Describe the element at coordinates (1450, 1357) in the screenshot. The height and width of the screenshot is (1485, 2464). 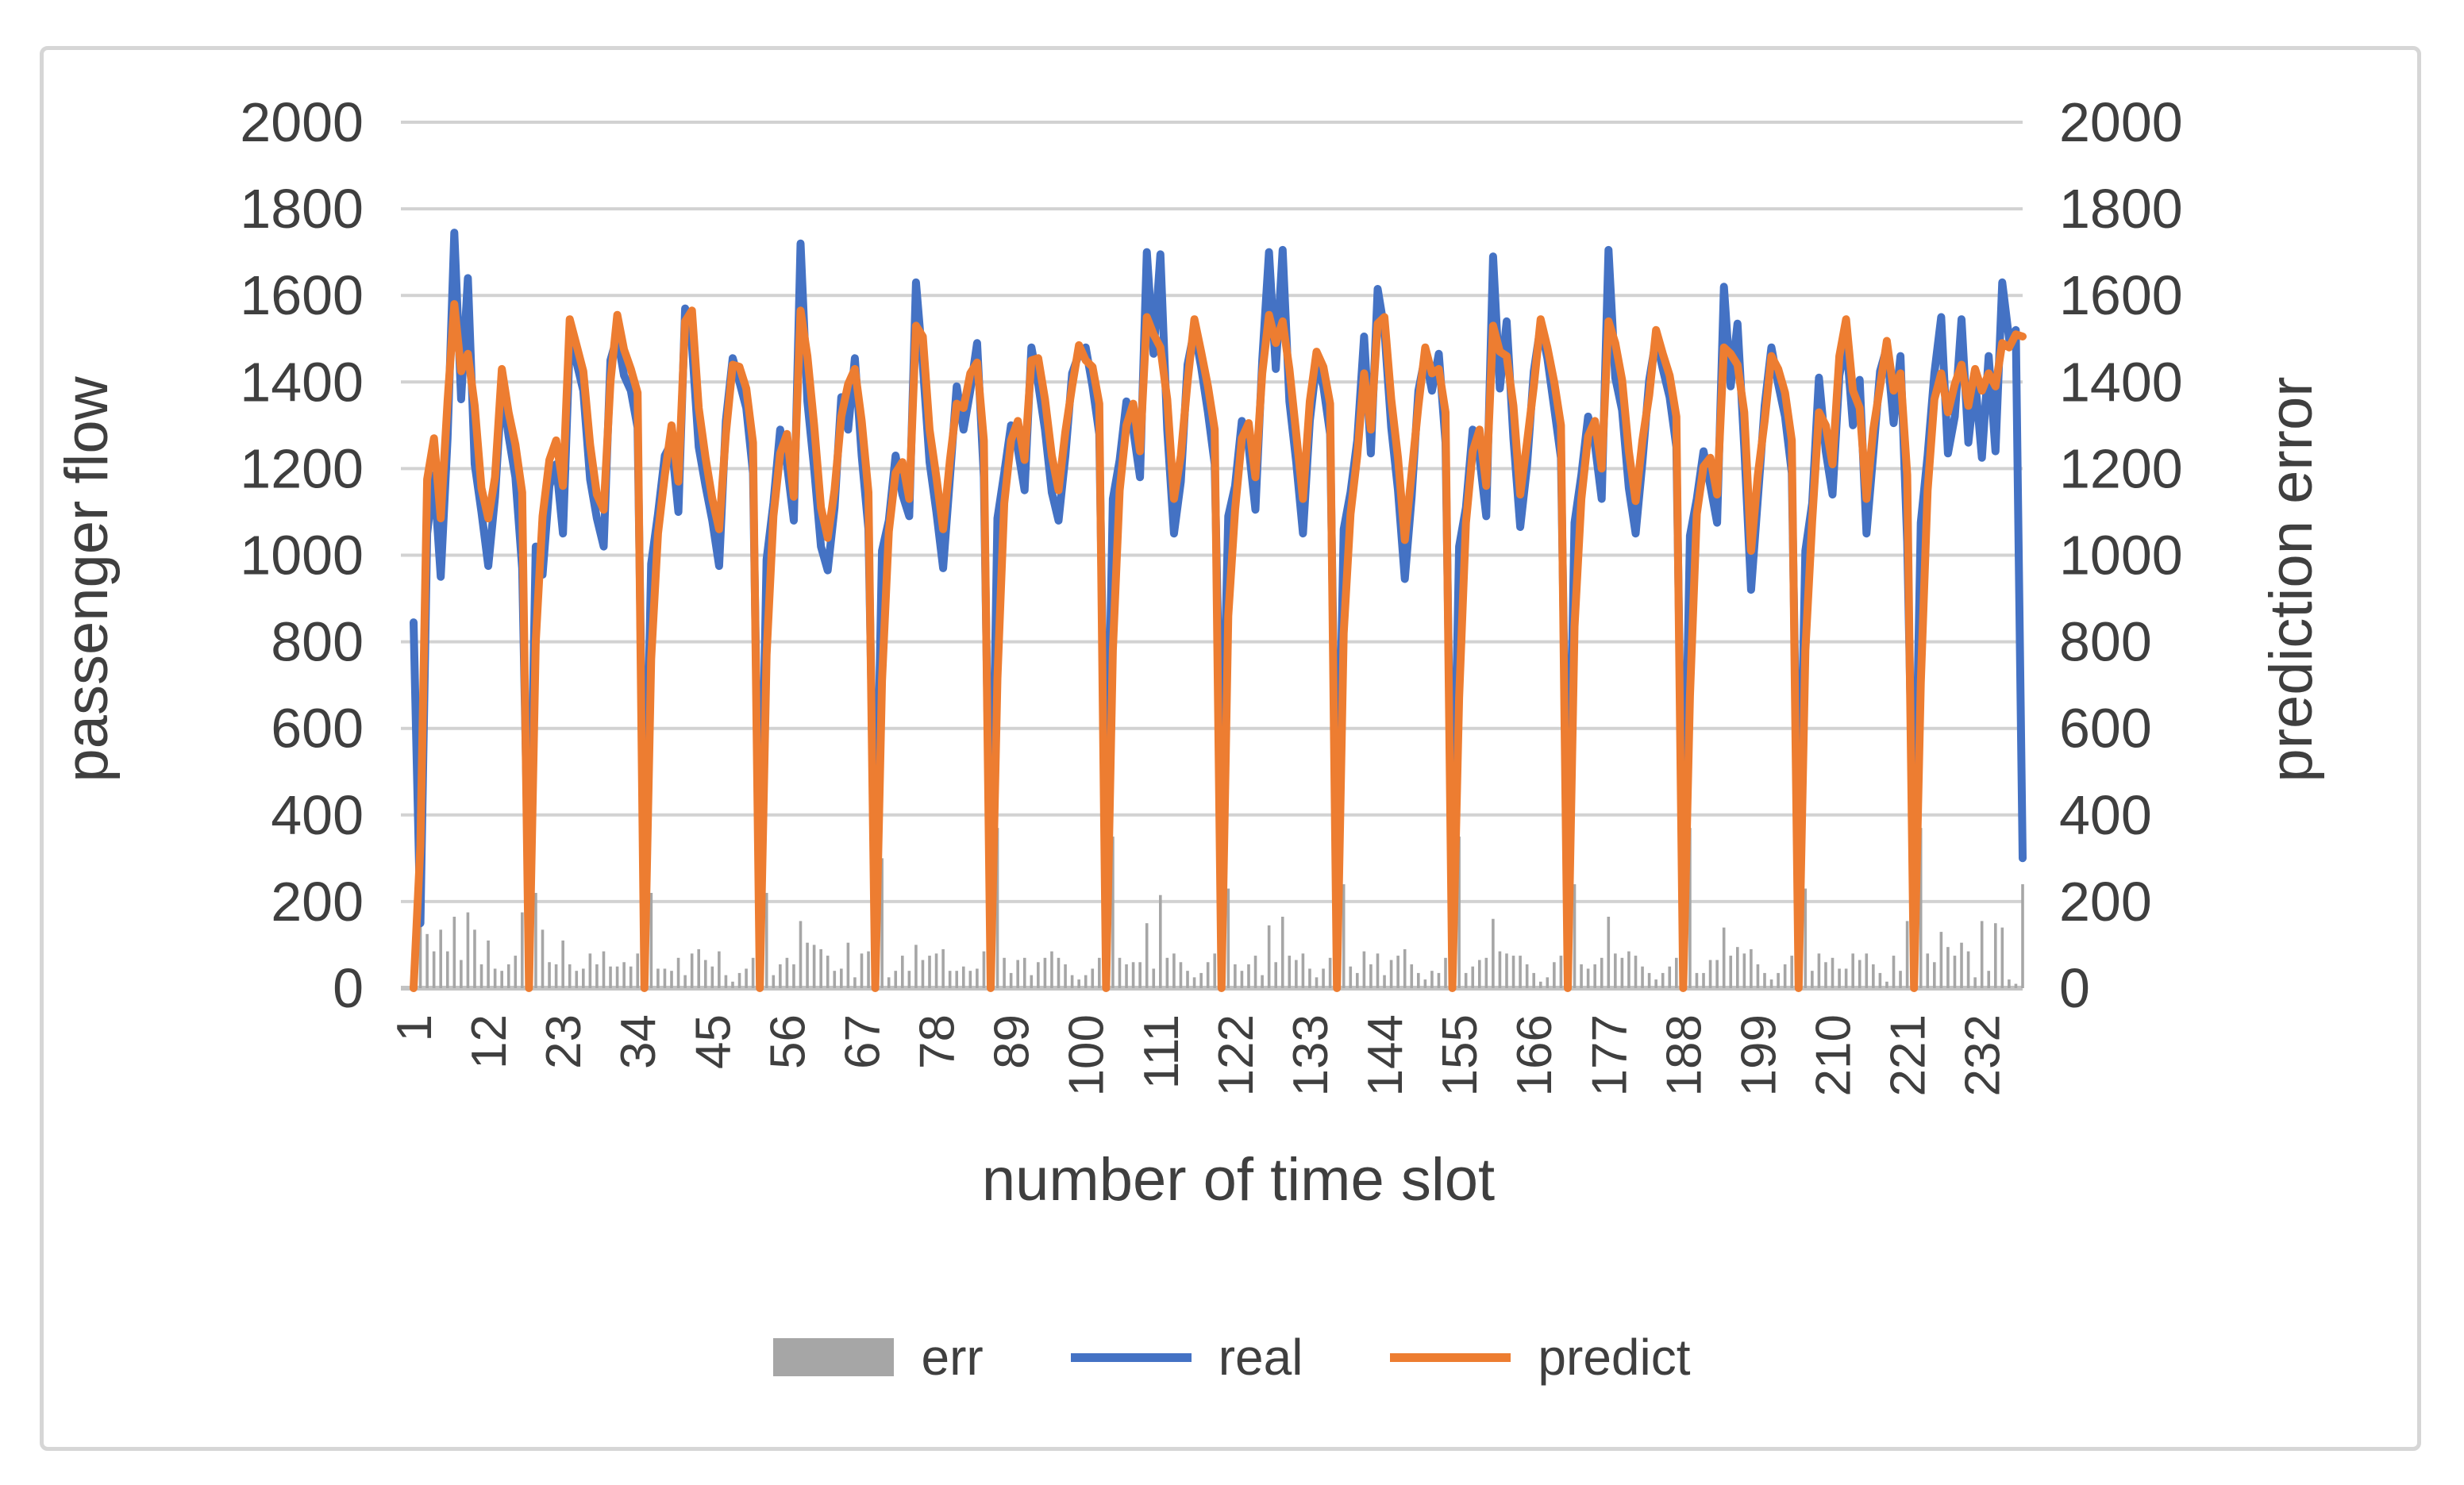
I see `predict-line-swatch` at that location.